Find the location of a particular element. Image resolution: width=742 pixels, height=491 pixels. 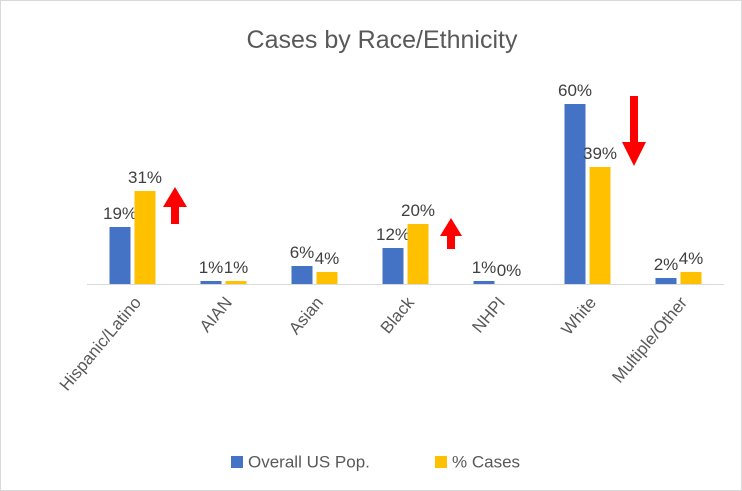

data-label: 39% is located at coordinates (600, 153).